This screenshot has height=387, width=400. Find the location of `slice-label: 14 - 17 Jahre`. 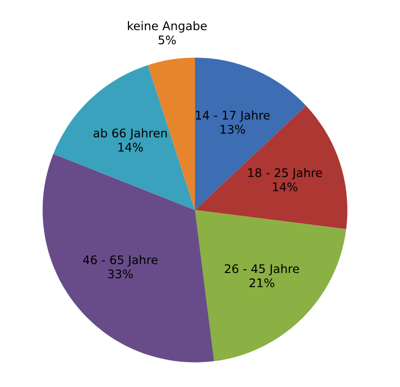

slice-label: 14 - 17 Jahre is located at coordinates (233, 116).